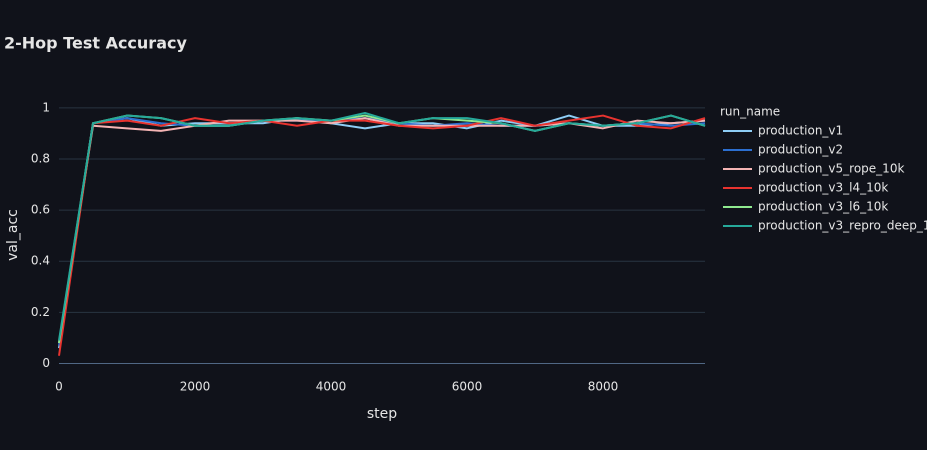 The height and width of the screenshot is (450, 927). I want to click on legend-label: production_v2, so click(800, 150).